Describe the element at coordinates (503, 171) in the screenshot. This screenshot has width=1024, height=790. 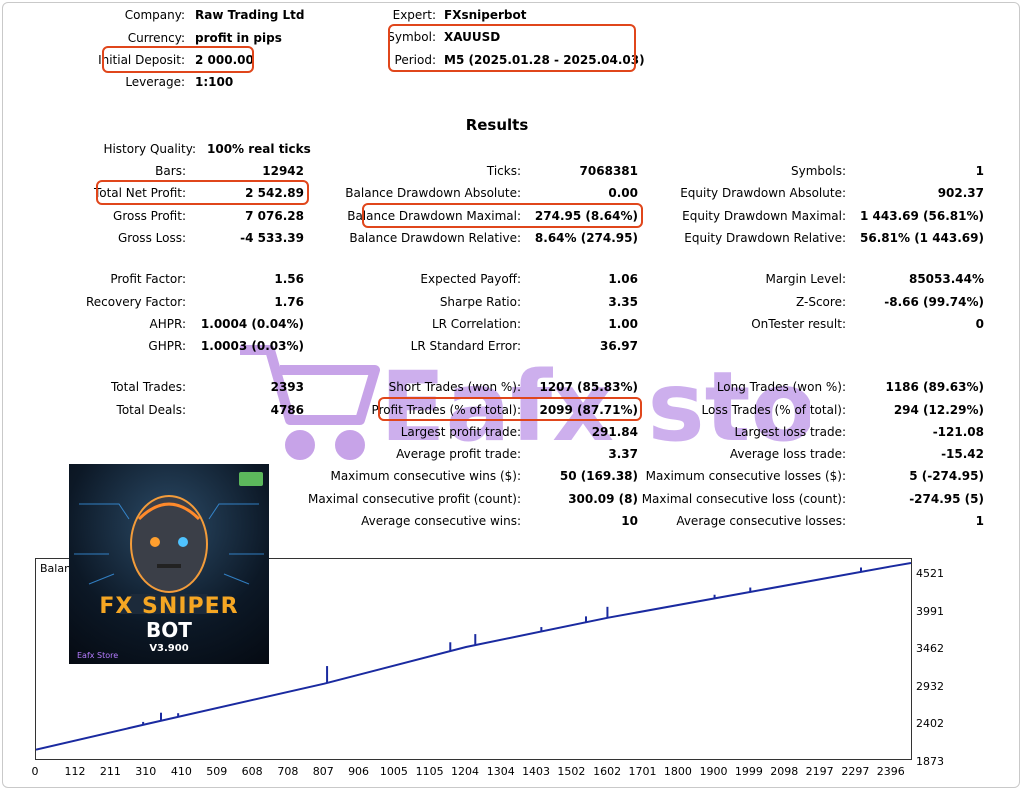
I see `ticks-label: Ticks:` at that location.